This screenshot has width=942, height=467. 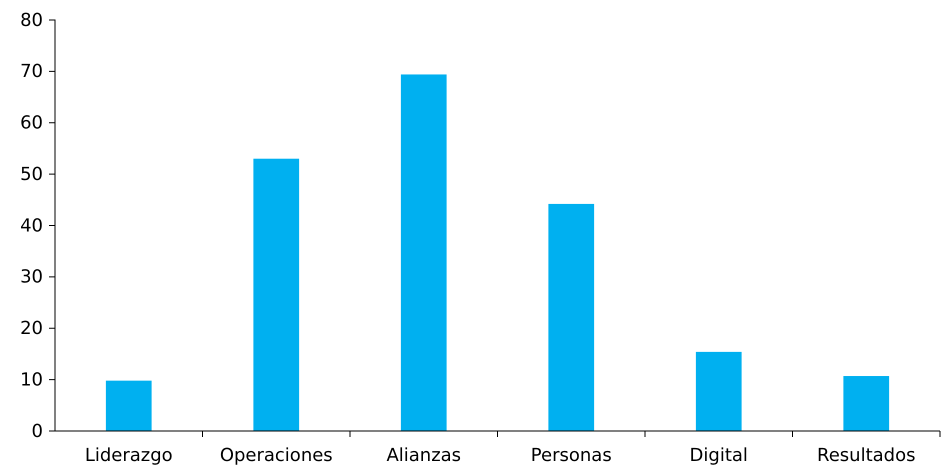 What do you see at coordinates (31, 20) in the screenshot?
I see `y-tick-label: 80` at bounding box center [31, 20].